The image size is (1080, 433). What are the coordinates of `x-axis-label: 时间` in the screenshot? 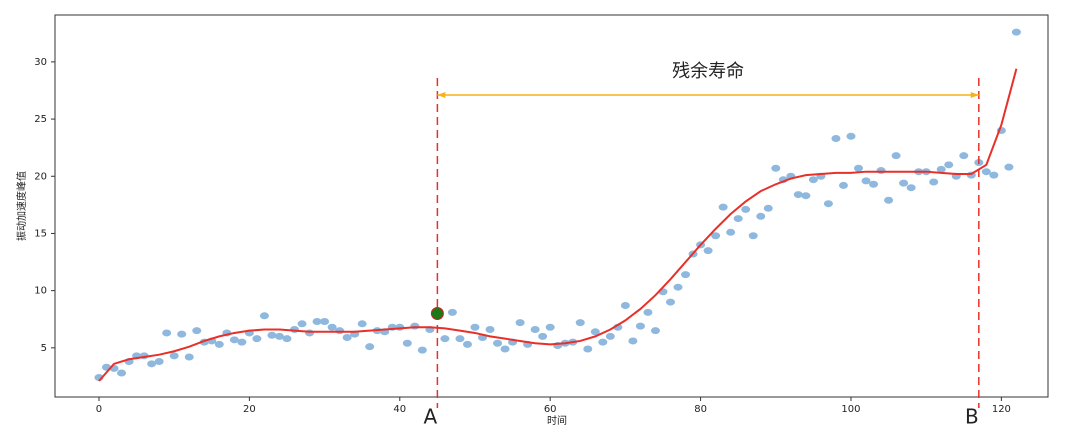 It's located at (557, 420).